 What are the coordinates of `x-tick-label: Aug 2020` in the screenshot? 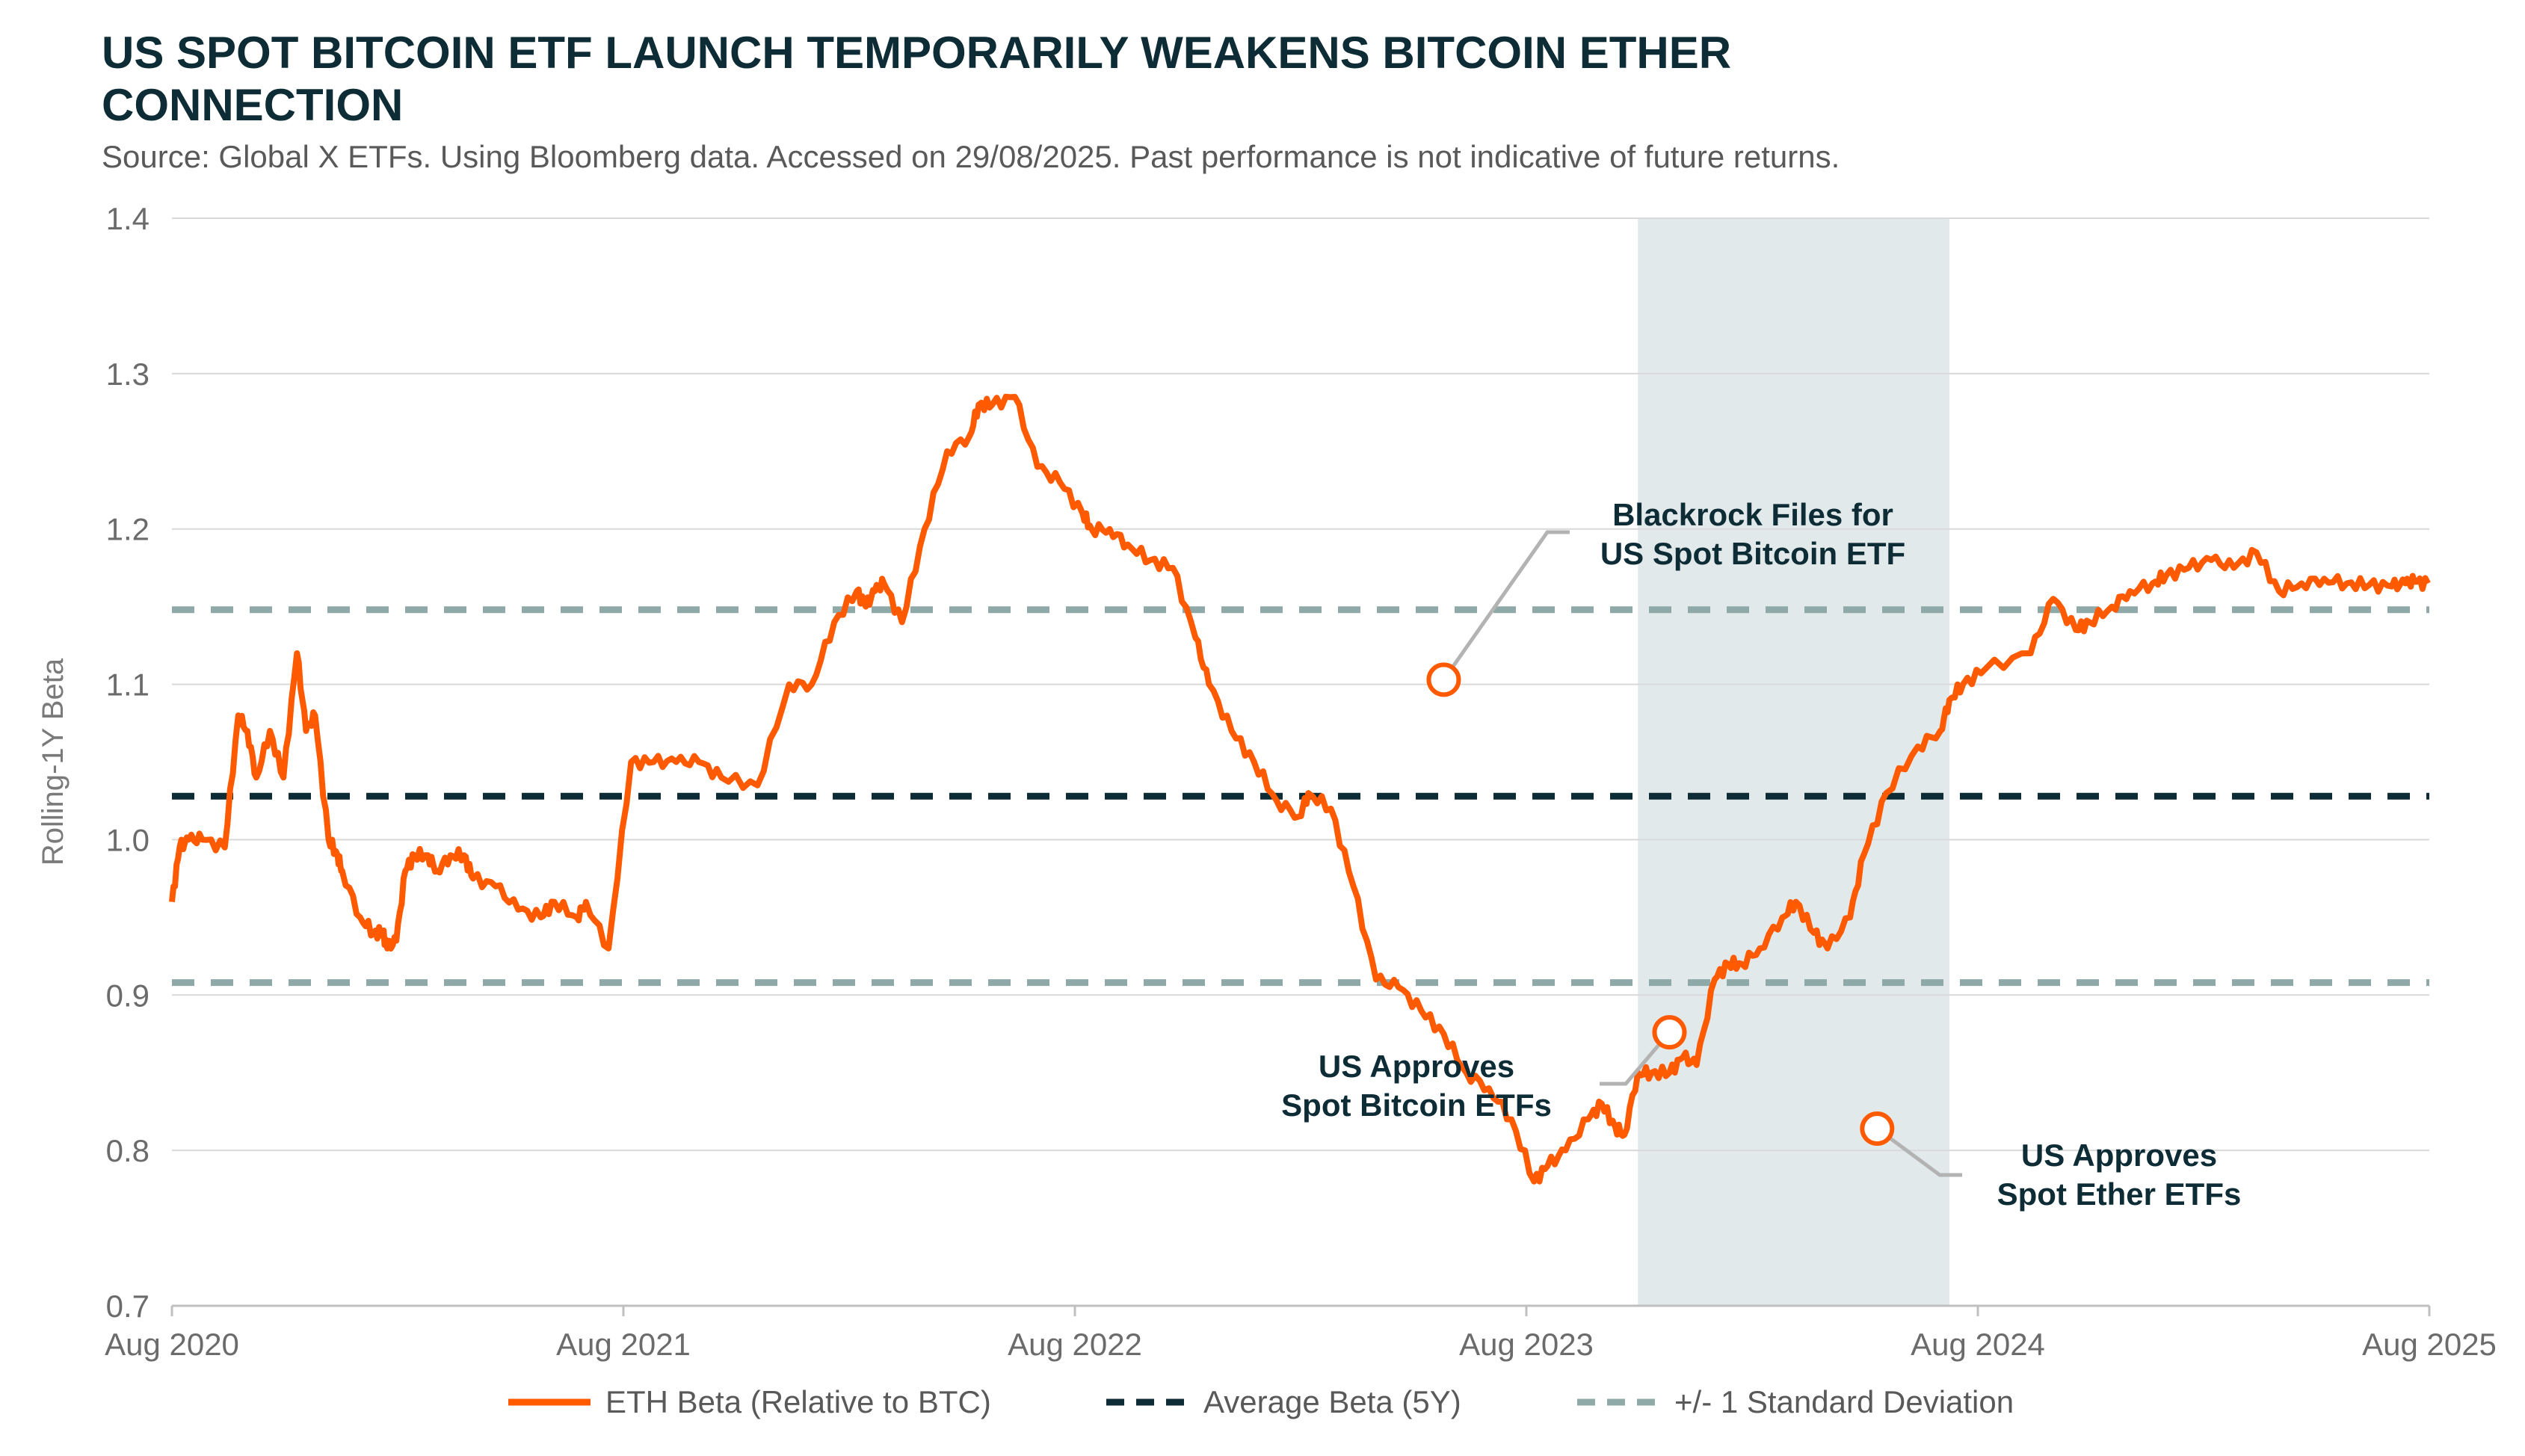 It's located at (172, 1344).